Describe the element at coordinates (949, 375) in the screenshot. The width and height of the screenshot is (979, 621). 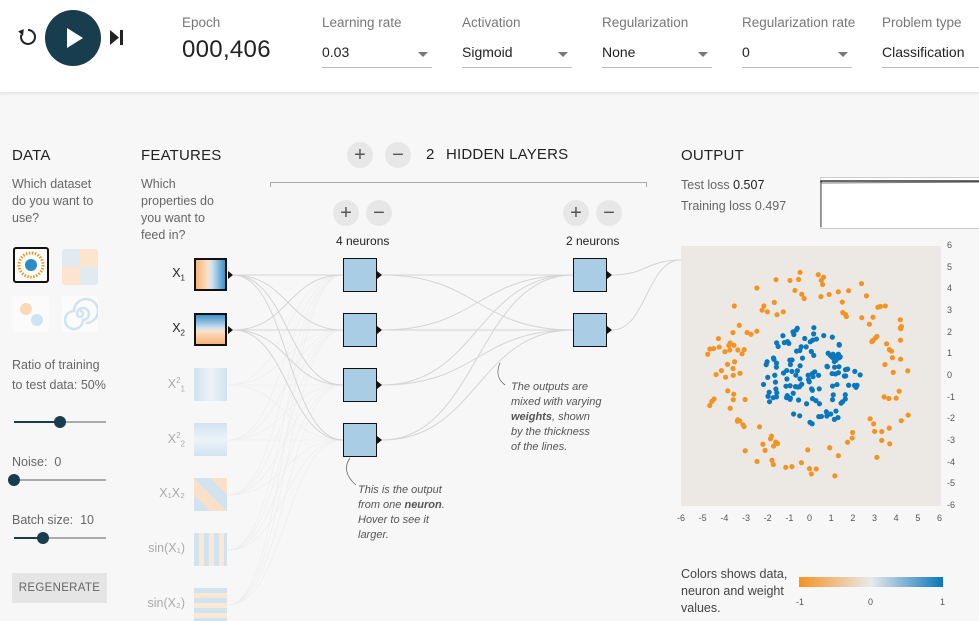
I see `y-tick: 0` at that location.